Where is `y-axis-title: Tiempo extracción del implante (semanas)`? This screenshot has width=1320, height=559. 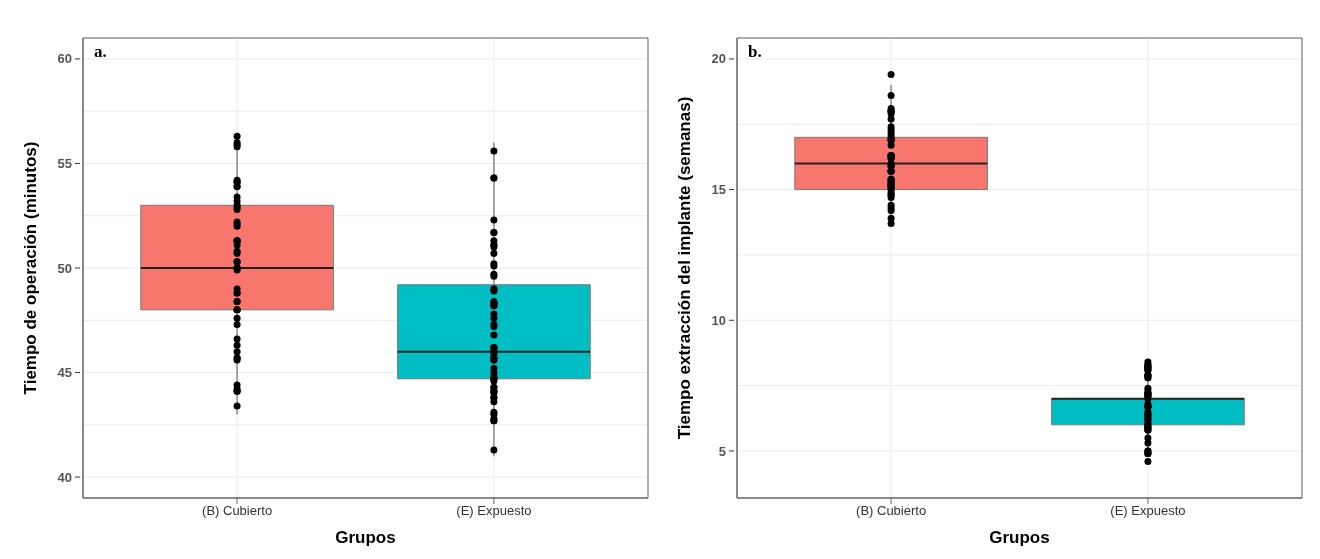 y-axis-title: Tiempo extracción del implante (semanas) is located at coordinates (685, 268).